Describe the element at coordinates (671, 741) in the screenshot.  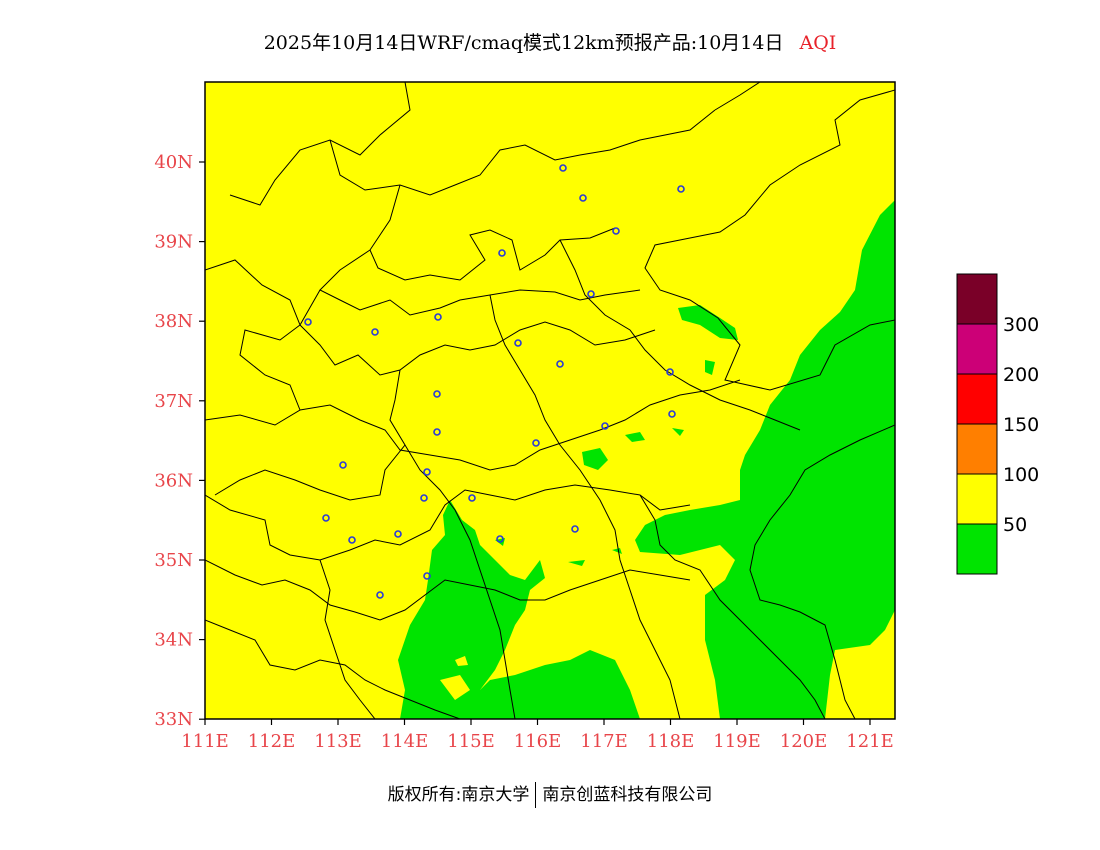
I see `lon-tick-label: 118E` at that location.